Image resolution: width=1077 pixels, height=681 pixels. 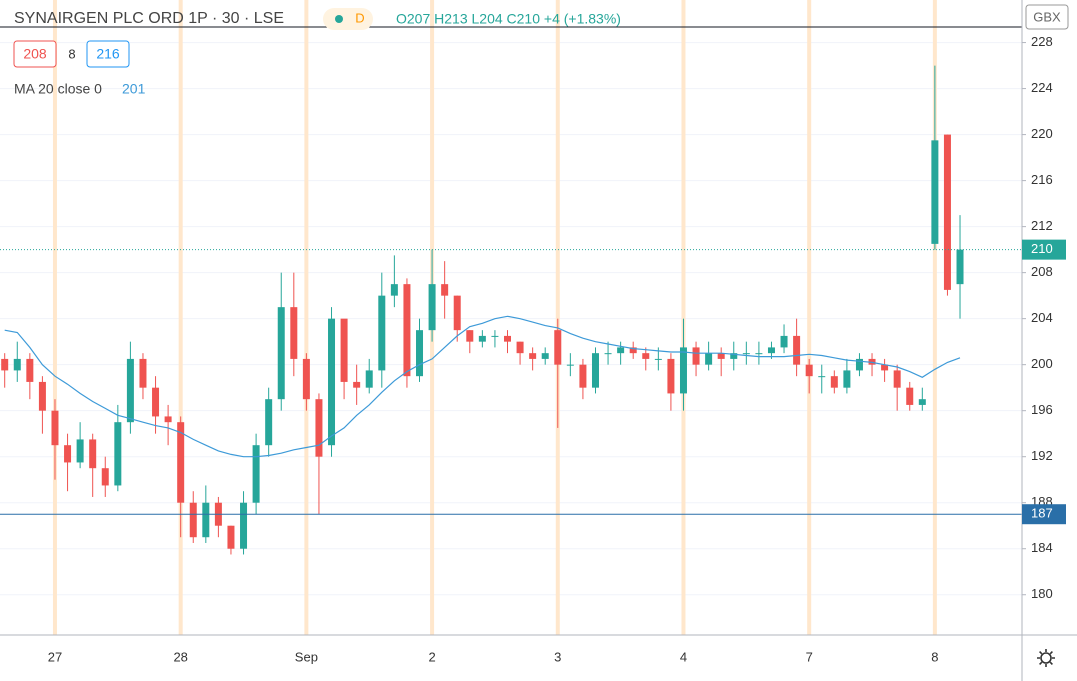 I want to click on time-axis, so click(x=538, y=658).